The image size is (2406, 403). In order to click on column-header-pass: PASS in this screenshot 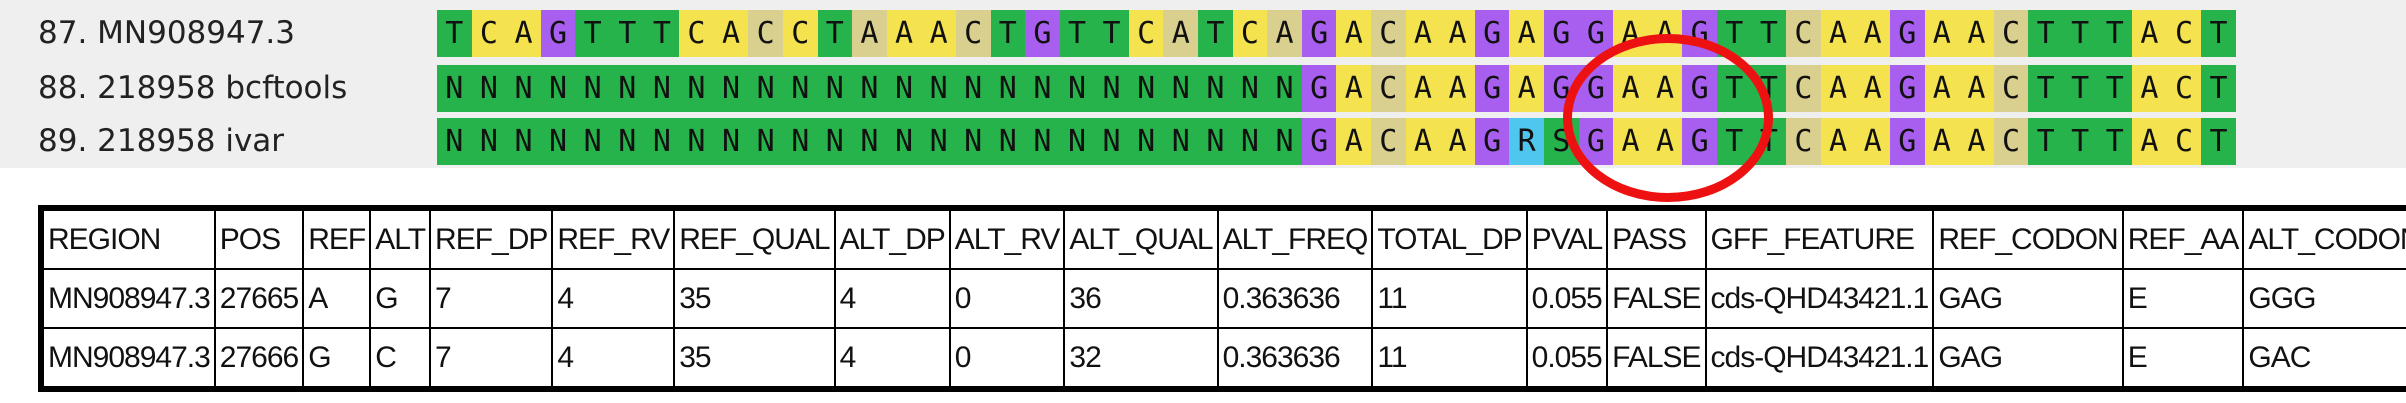, I will do `click(1656, 238)`.